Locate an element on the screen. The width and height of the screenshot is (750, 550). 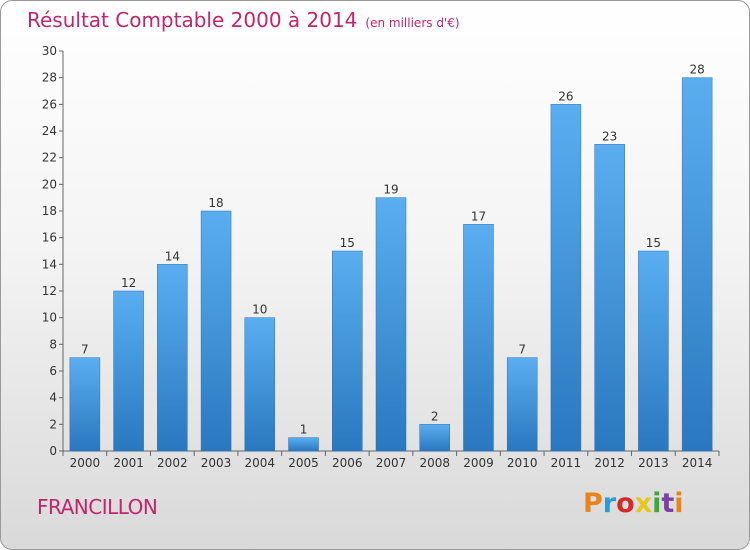
y-tick-label: 18 is located at coordinates (49, 211).